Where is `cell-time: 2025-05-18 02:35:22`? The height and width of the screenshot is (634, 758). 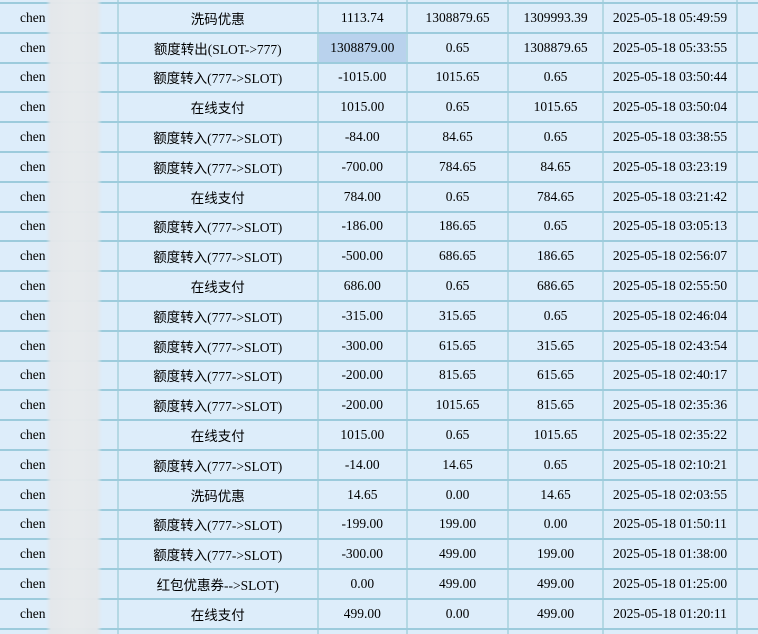 cell-time: 2025-05-18 02:35:22 is located at coordinates (671, 435).